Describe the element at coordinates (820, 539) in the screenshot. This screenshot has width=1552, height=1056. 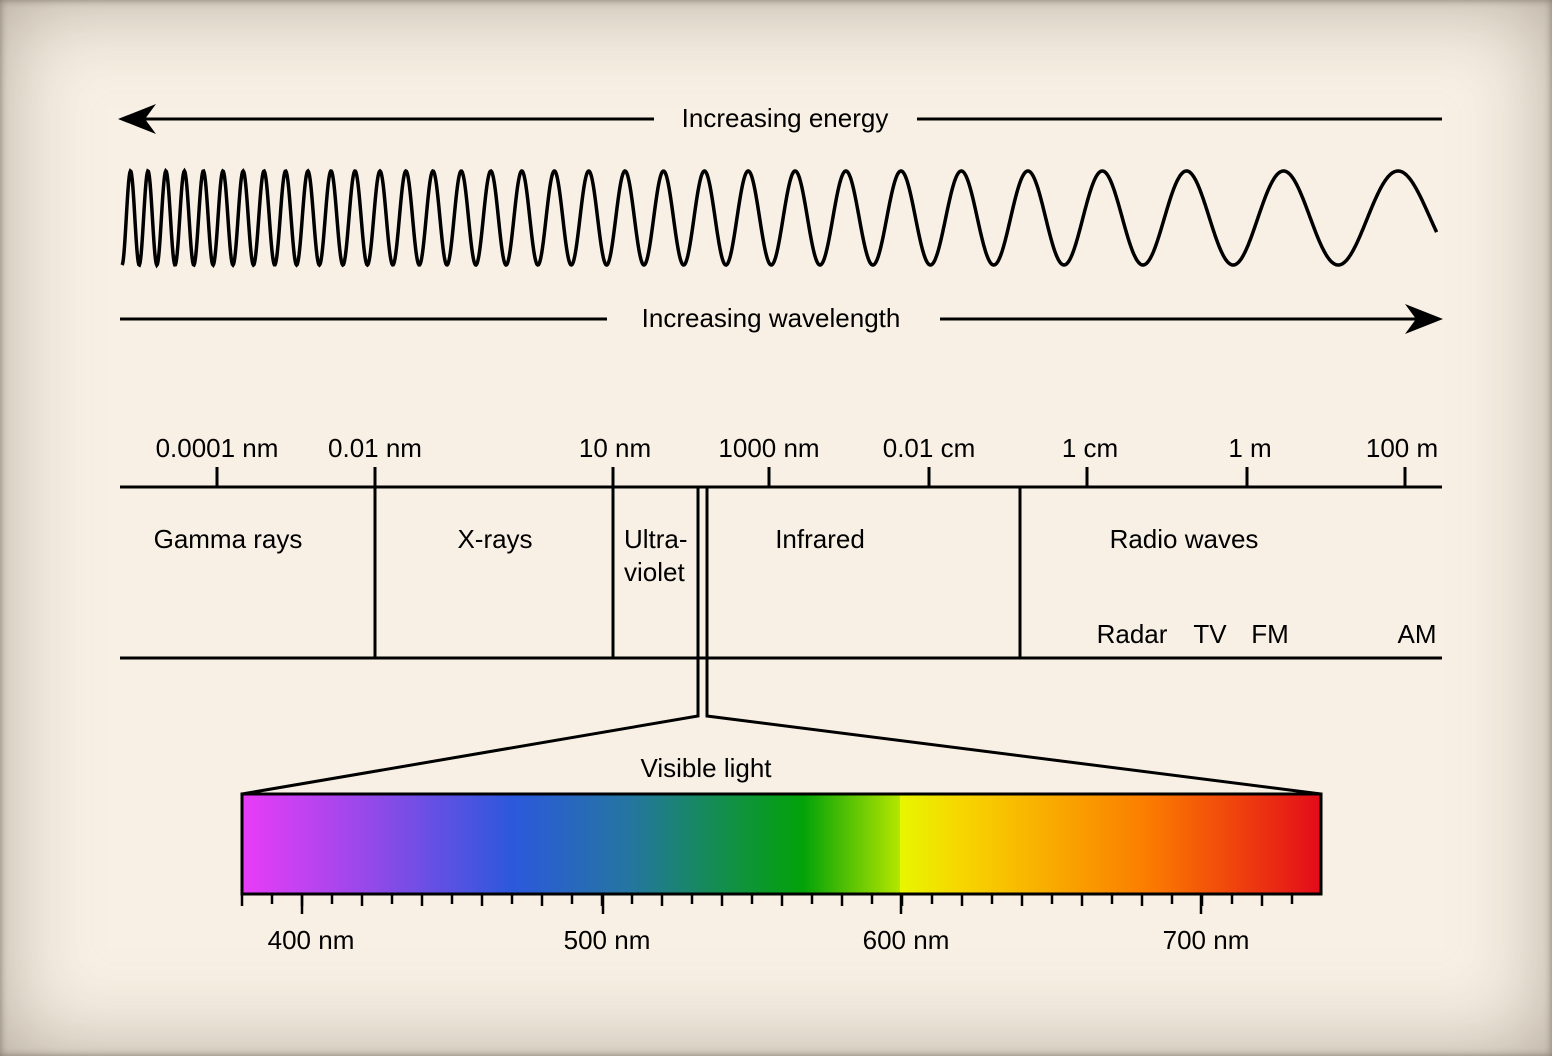
I see `band-label-infrared: Infrared` at that location.